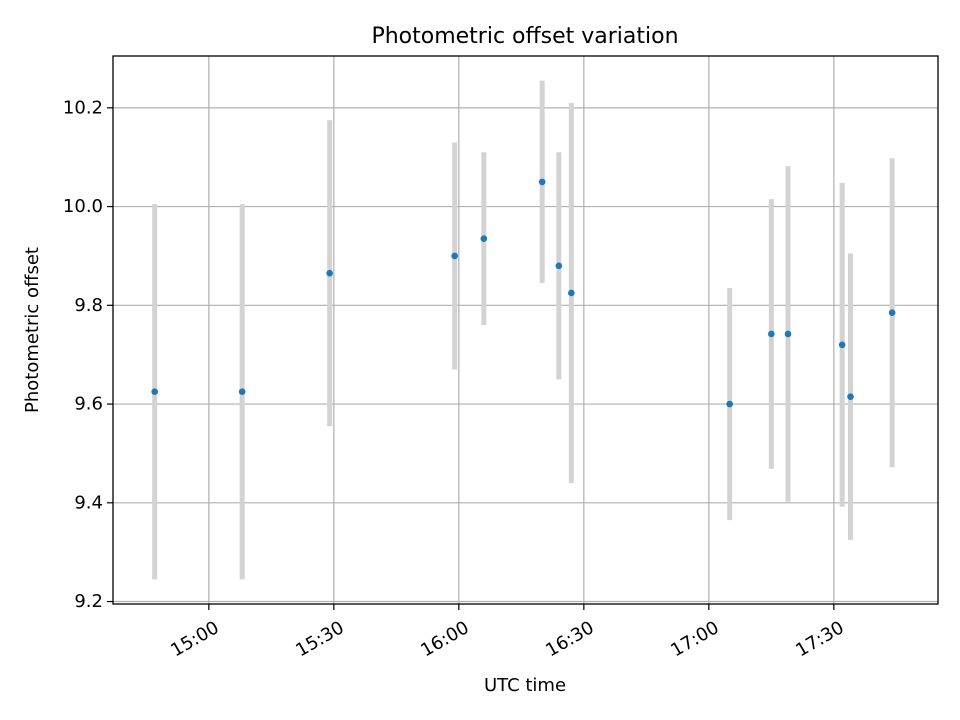 Image resolution: width=960 pixels, height=720 pixels. Describe the element at coordinates (524, 36) in the screenshot. I see `chart-title: Photometric offset variation` at that location.